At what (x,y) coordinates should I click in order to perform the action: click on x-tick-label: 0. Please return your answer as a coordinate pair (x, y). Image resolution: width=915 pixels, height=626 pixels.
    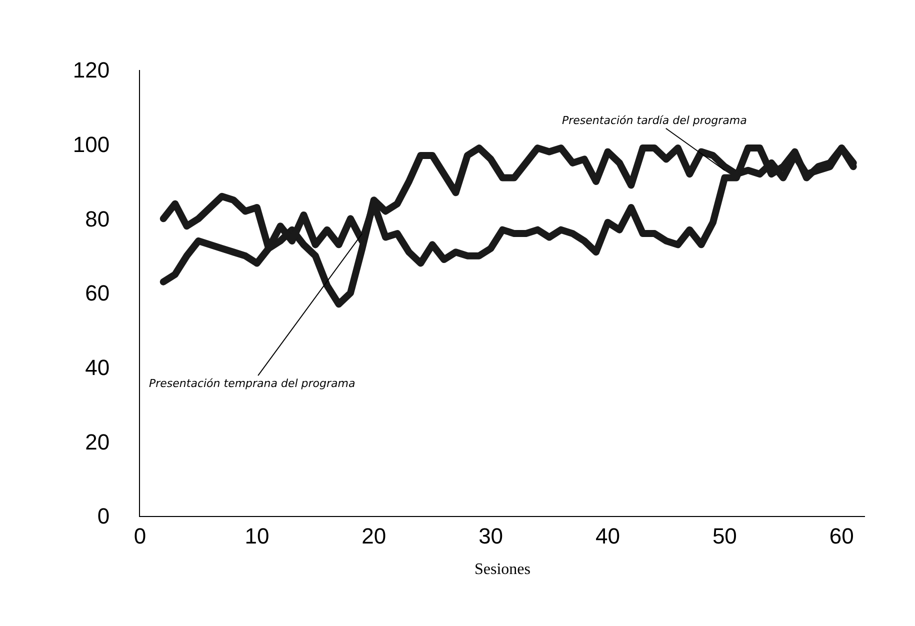
    Looking at the image, I should click on (140, 535).